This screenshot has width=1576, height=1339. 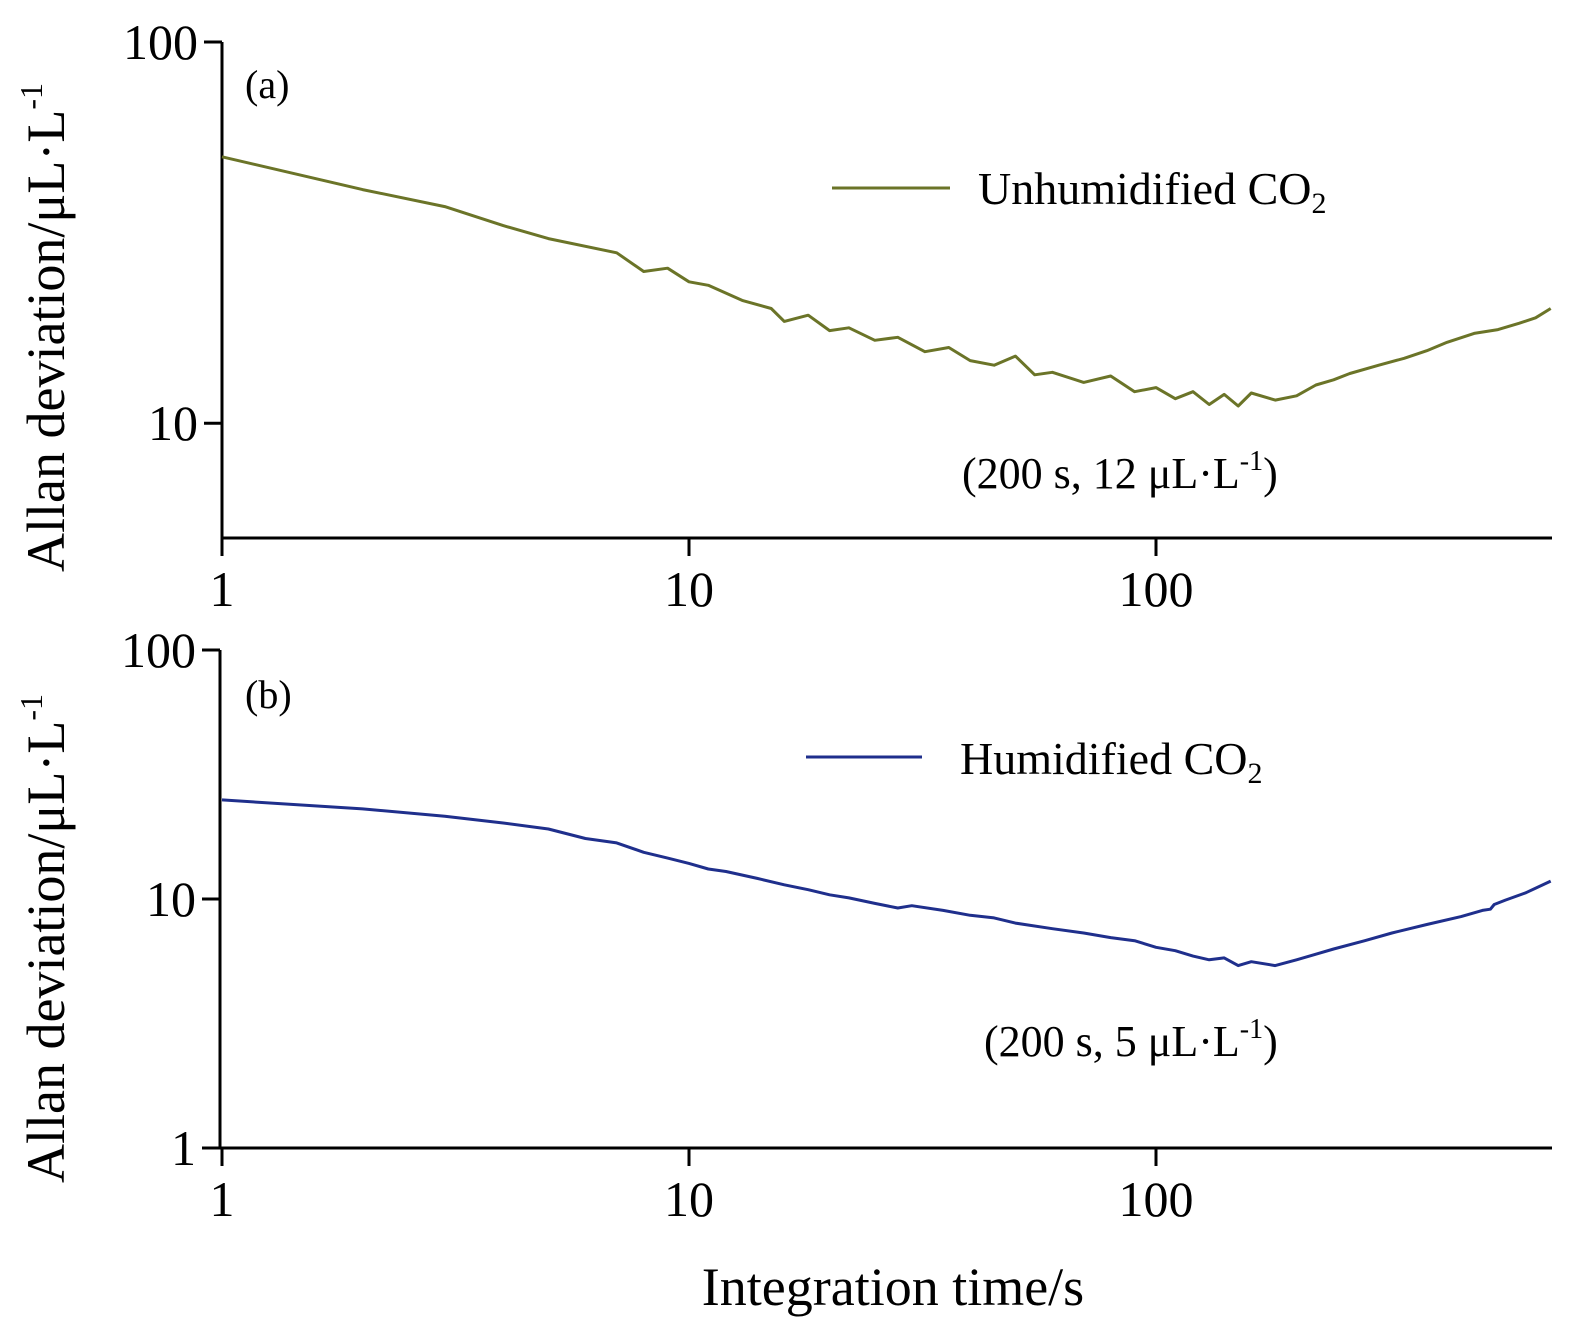 I want to click on panel-a-y-axis-label: Allan deviation/μL·L-1, so click(x=44, y=327).